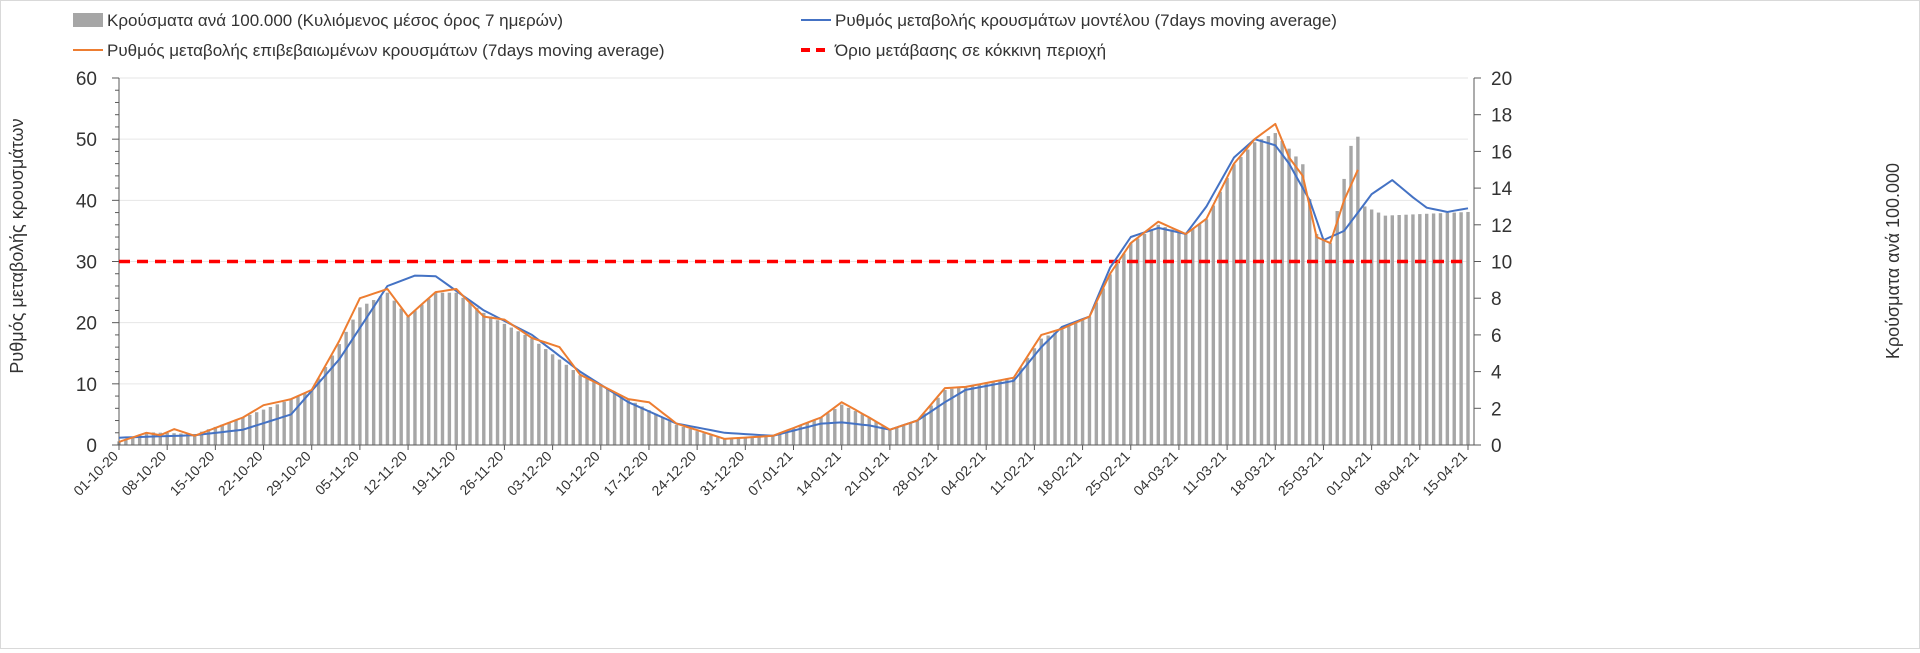 This screenshot has height=653, width=1920. I want to click on x-tick-label: 08-04-21, so click(1396, 473).